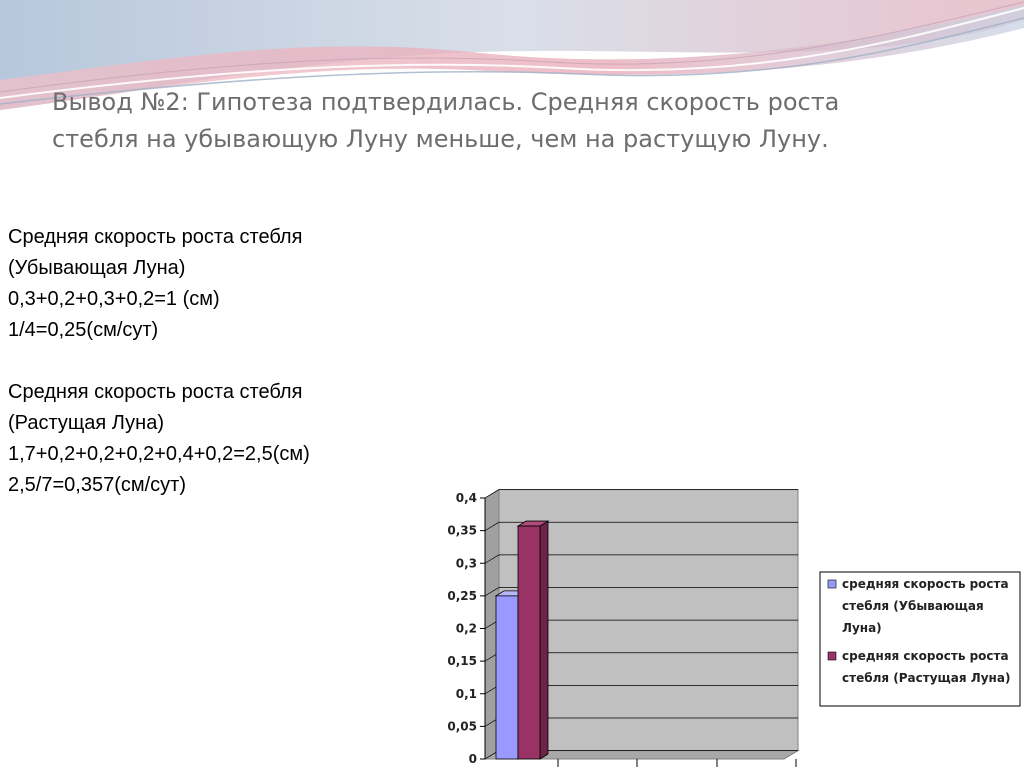 This screenshot has width=1024, height=767. I want to click on decorative-wave-header, so click(512, 55).